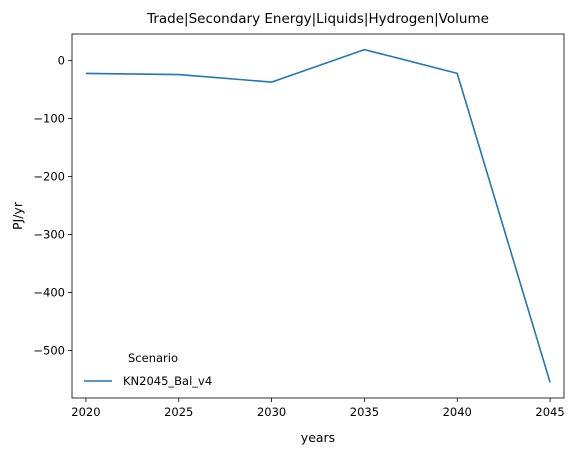 The height and width of the screenshot is (456, 577). What do you see at coordinates (318, 408) in the screenshot?
I see `x-axis: 2020 2025 2030 2035 2040 2045` at bounding box center [318, 408].